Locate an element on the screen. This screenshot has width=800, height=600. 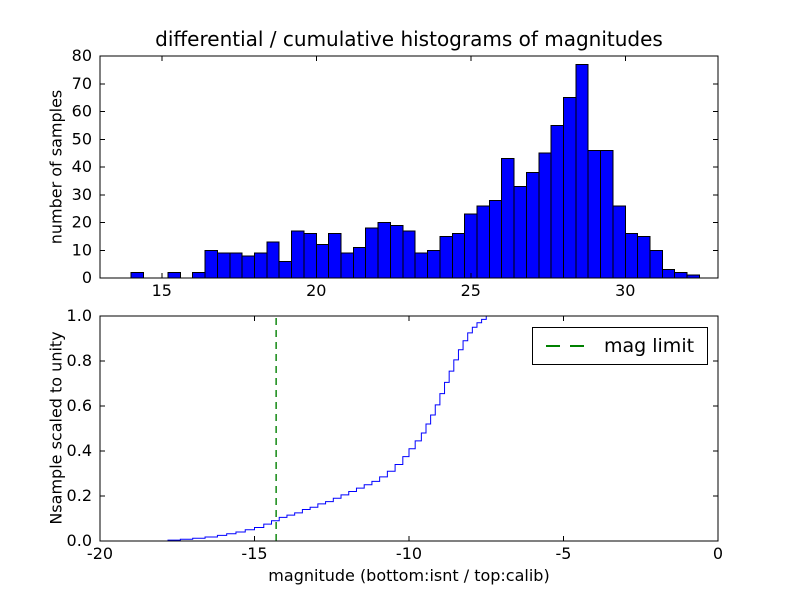
x-tick-label: 25 is located at coordinates (471, 290).